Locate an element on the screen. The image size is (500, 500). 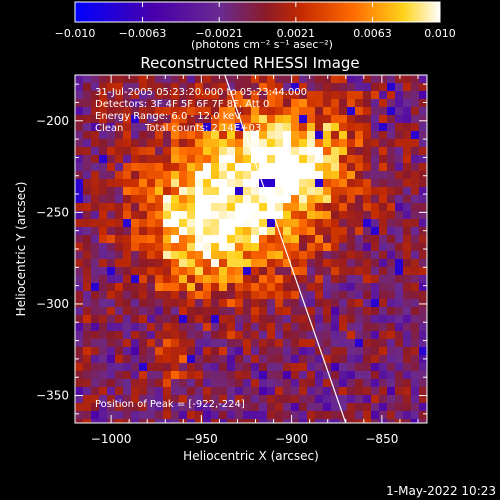
y-tick-label: −250 is located at coordinates (52, 212).